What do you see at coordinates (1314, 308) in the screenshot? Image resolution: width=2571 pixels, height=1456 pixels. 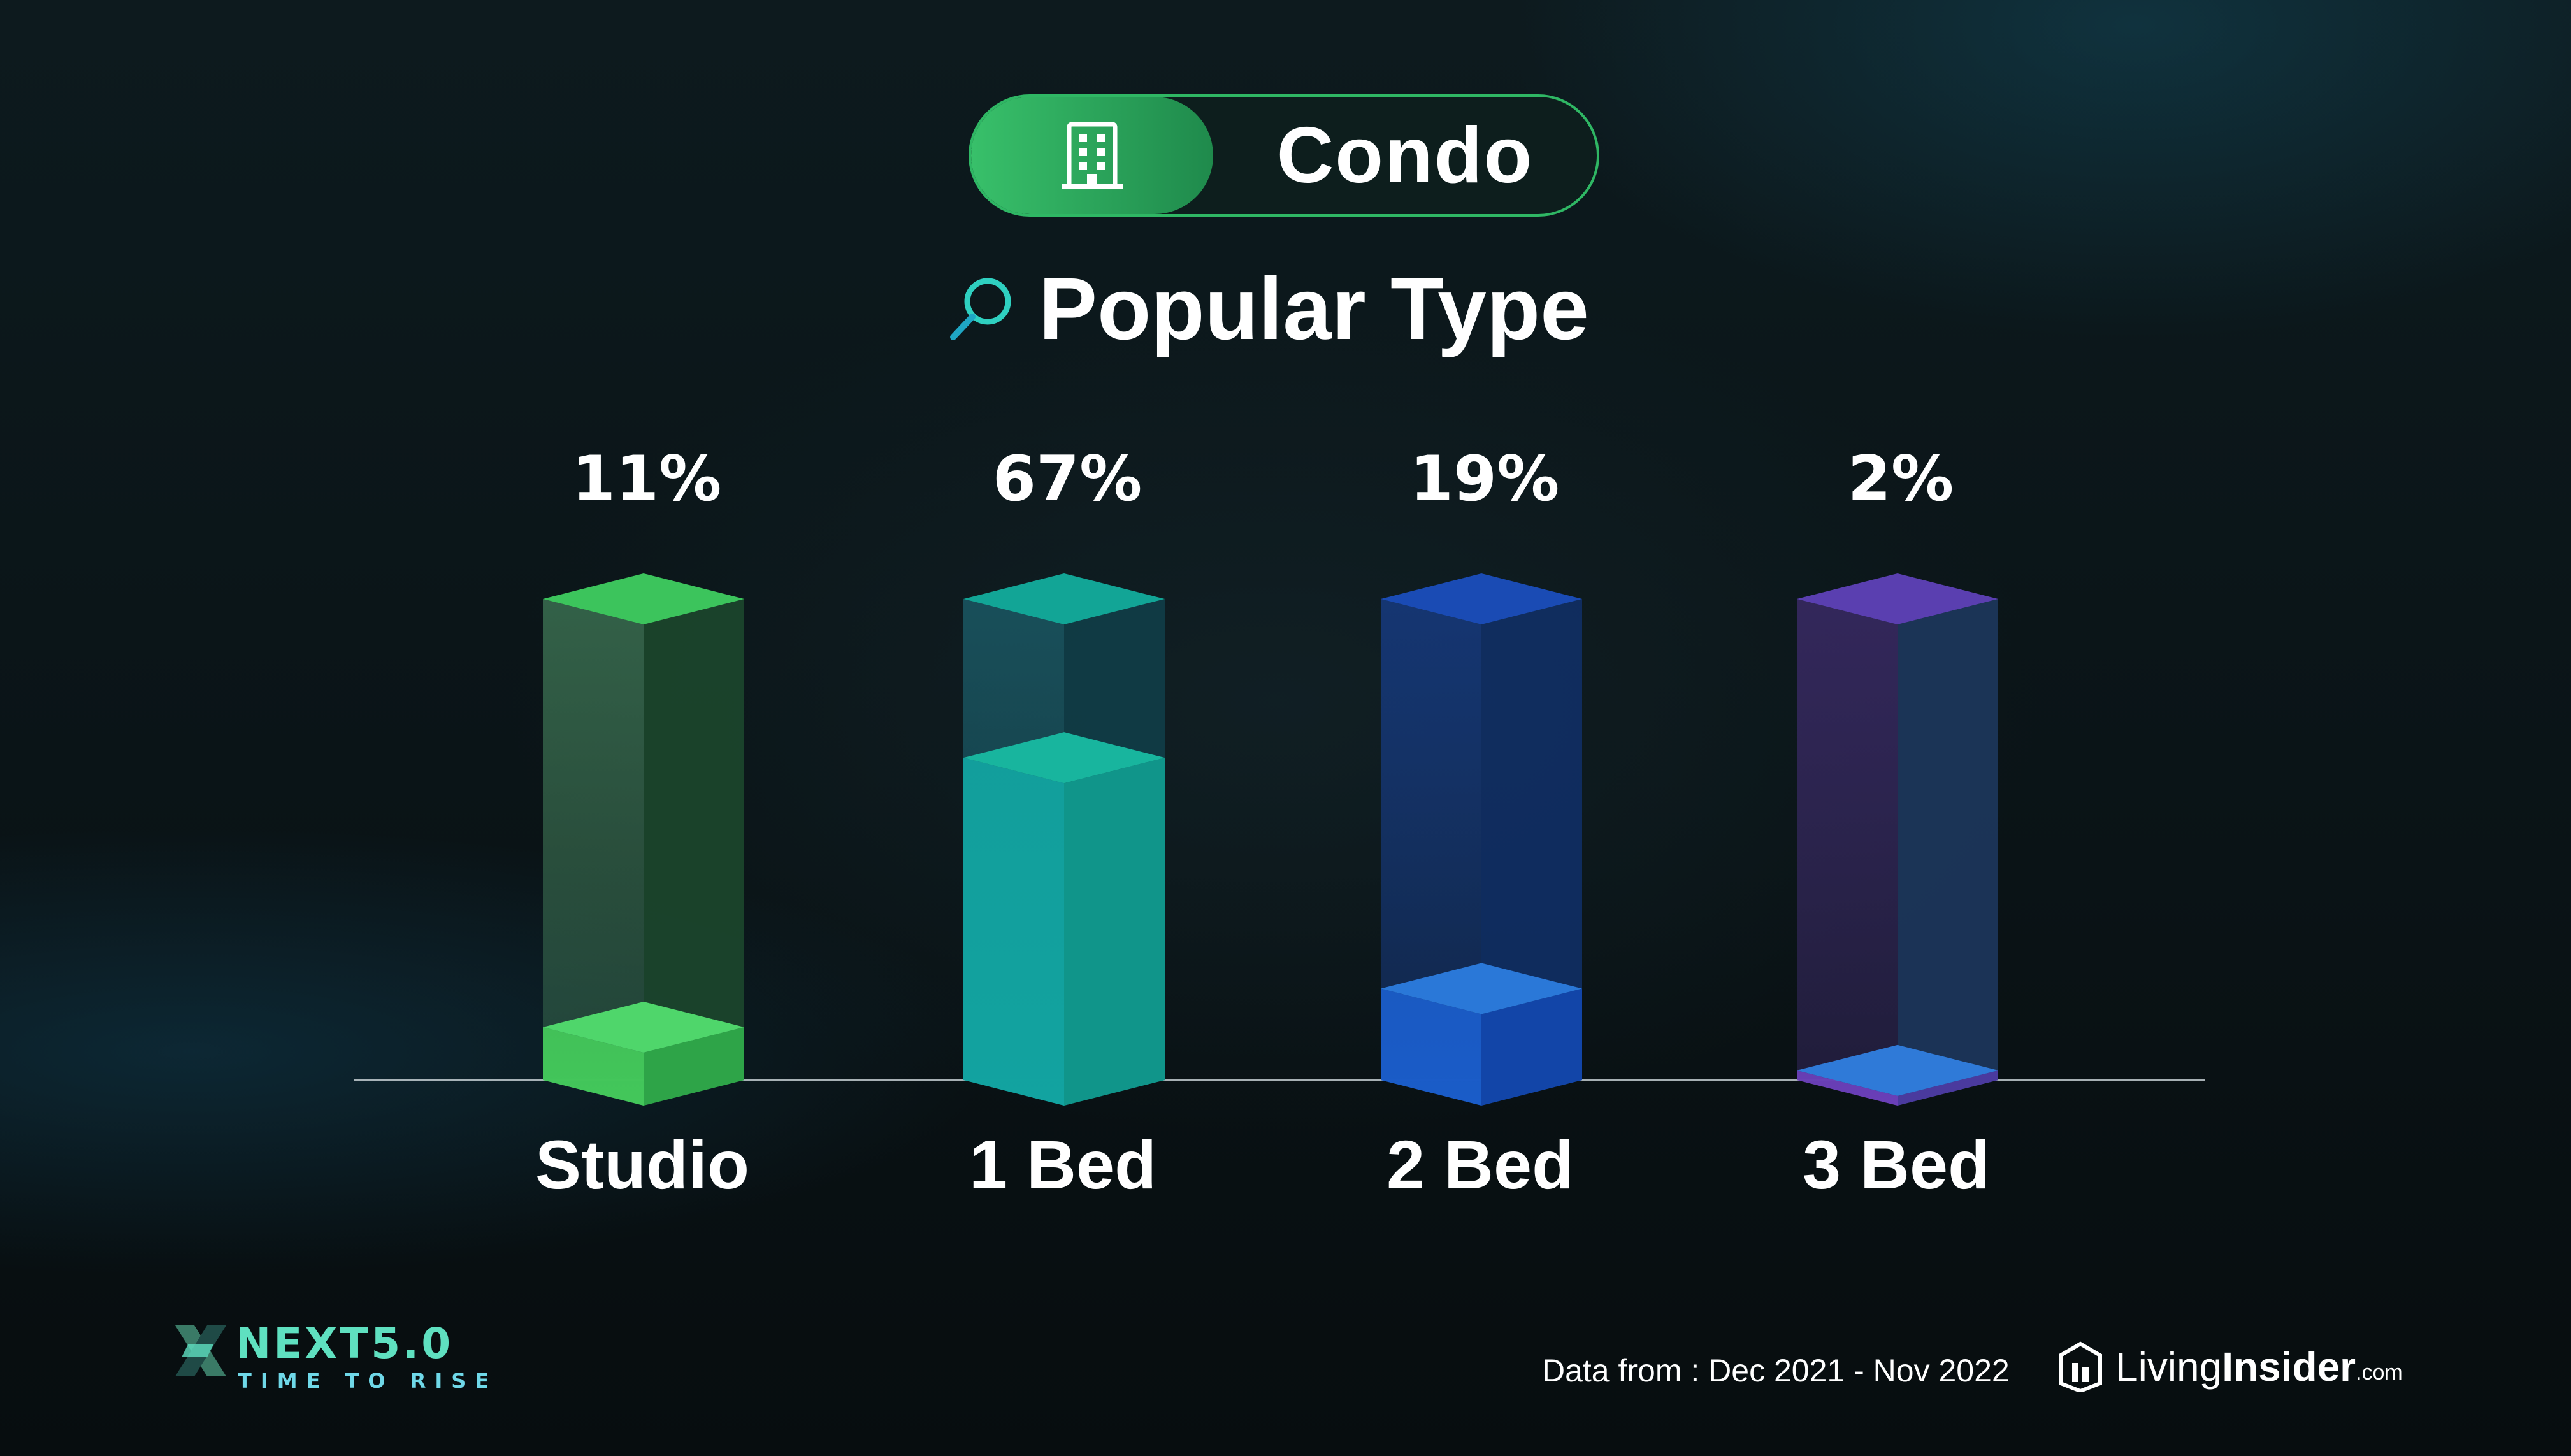 I see `chart-title: Popular Type` at bounding box center [1314, 308].